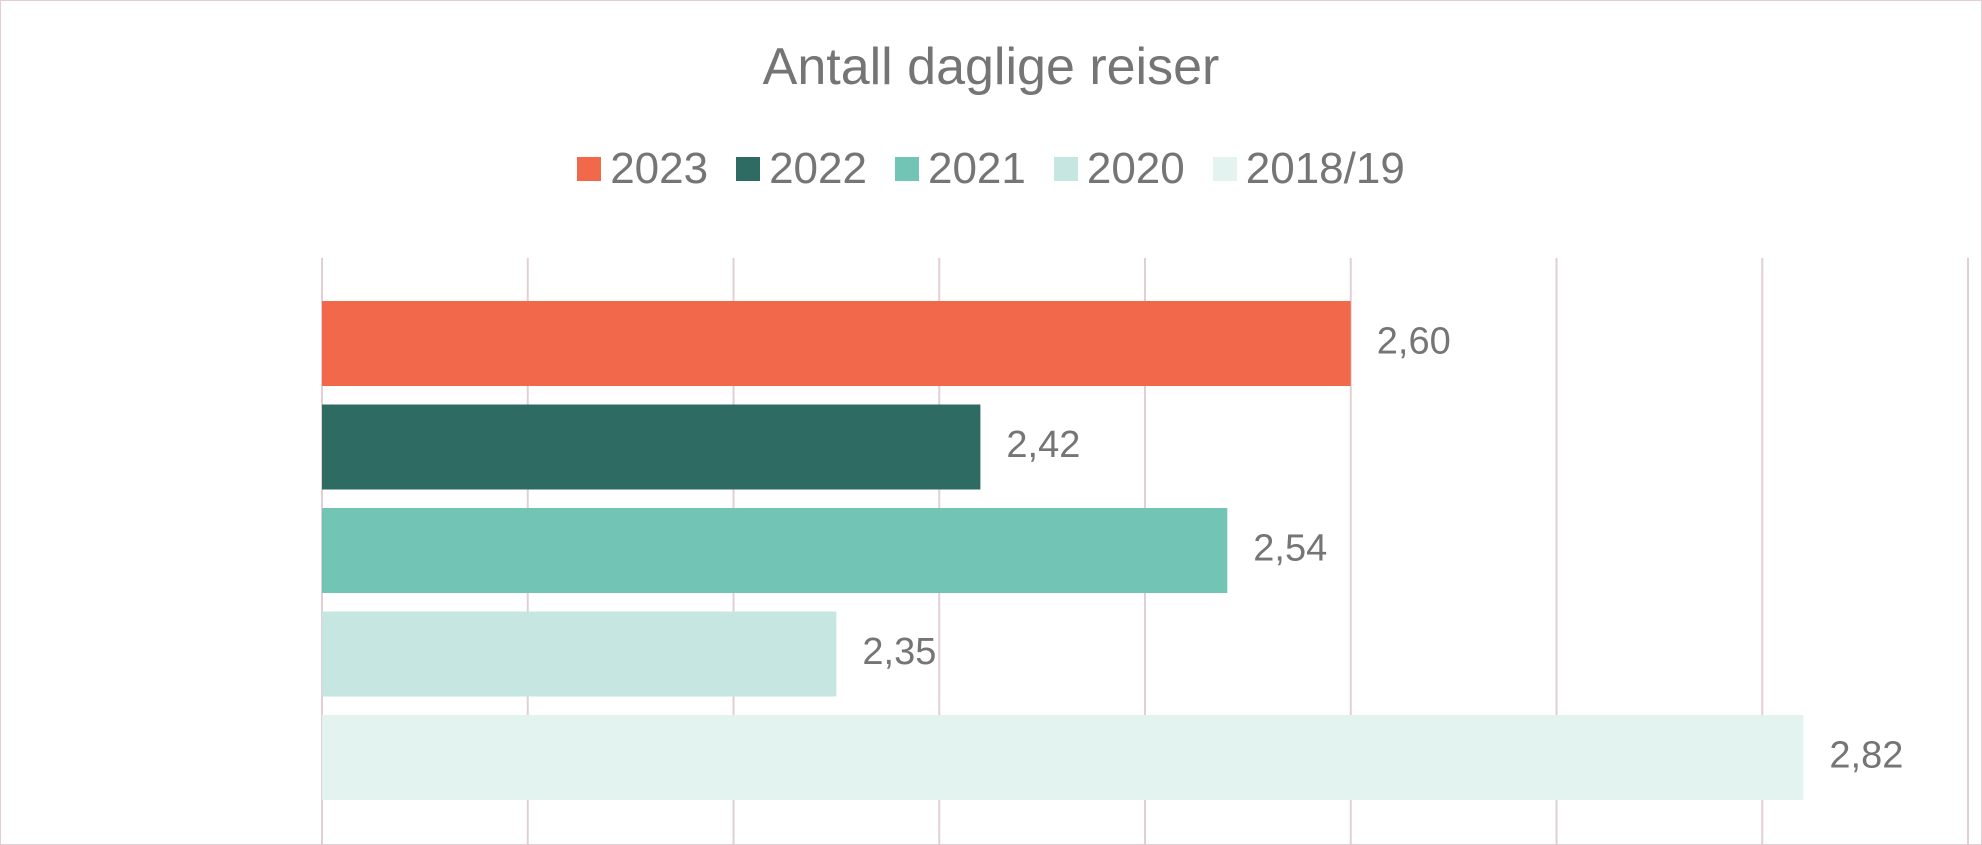 Image resolution: width=1982 pixels, height=845 pixels. Describe the element at coordinates (1135, 168) in the screenshot. I see `legend-label-3: 2020` at that location.